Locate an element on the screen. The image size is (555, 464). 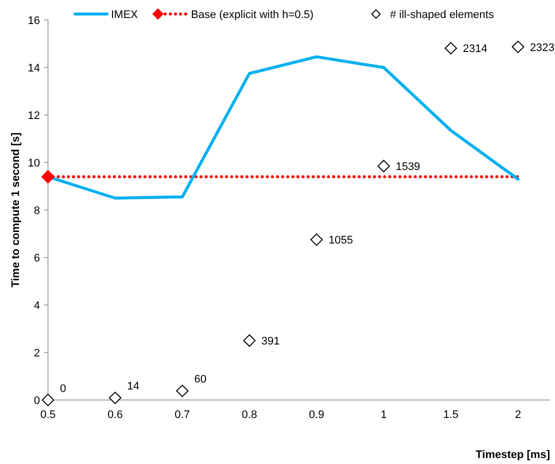
y-tick-label: 16 is located at coordinates (34, 20).